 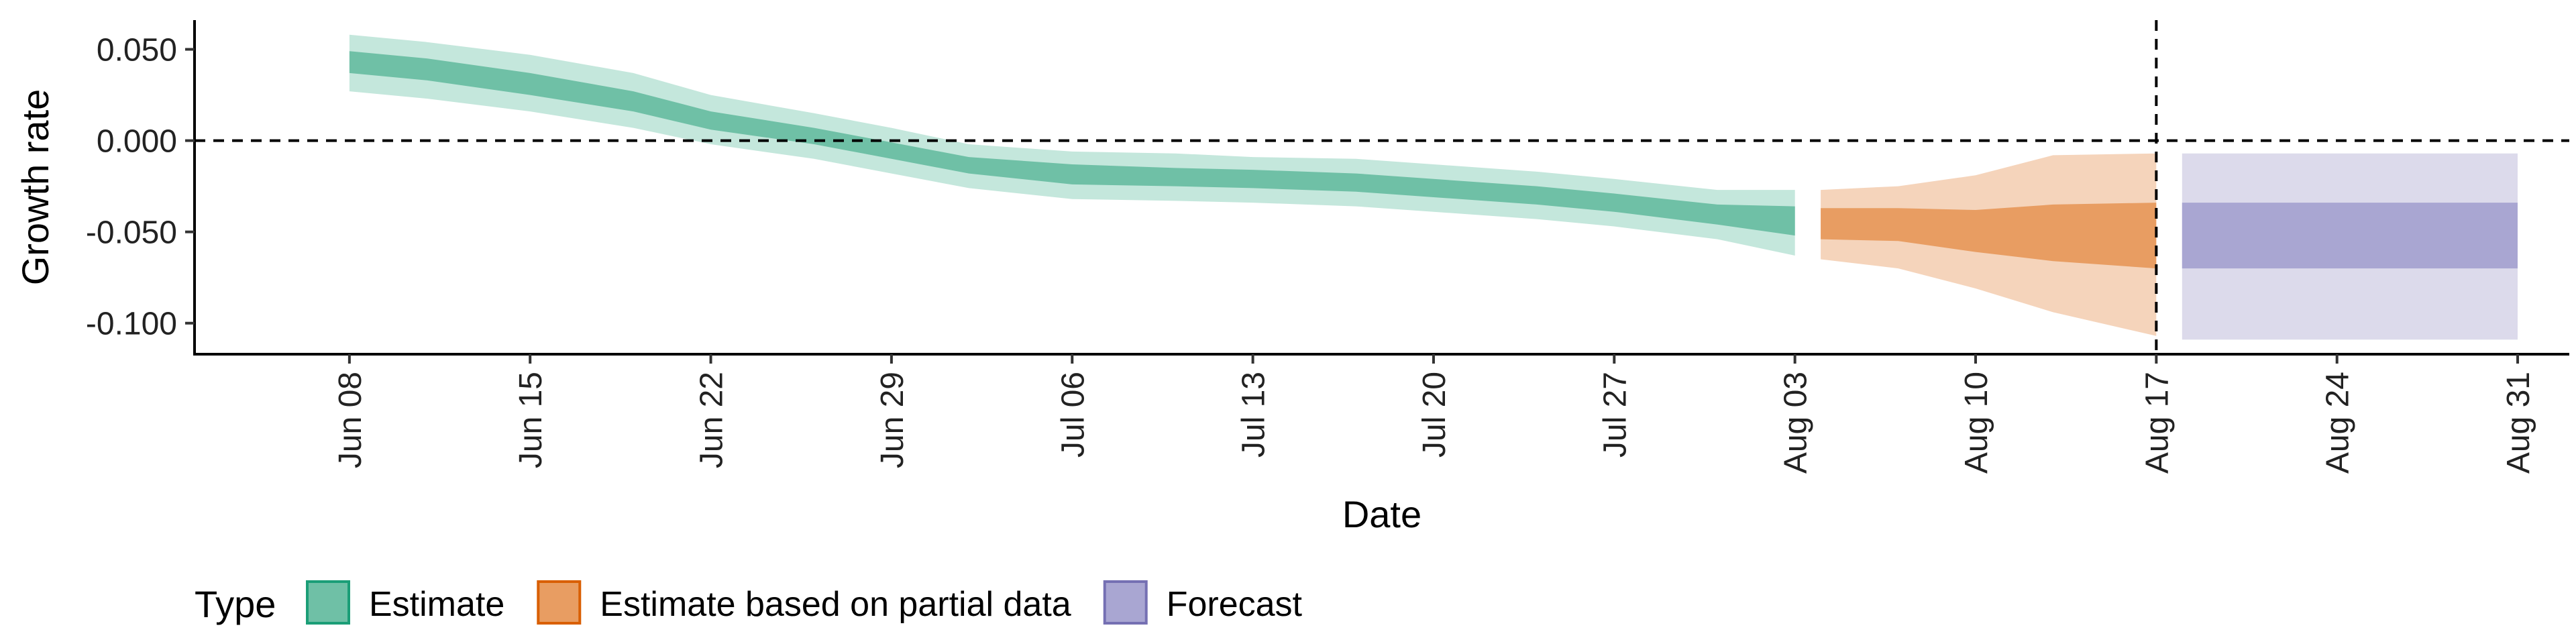 I want to click on y-tick-label: -0.100, so click(x=131, y=324).